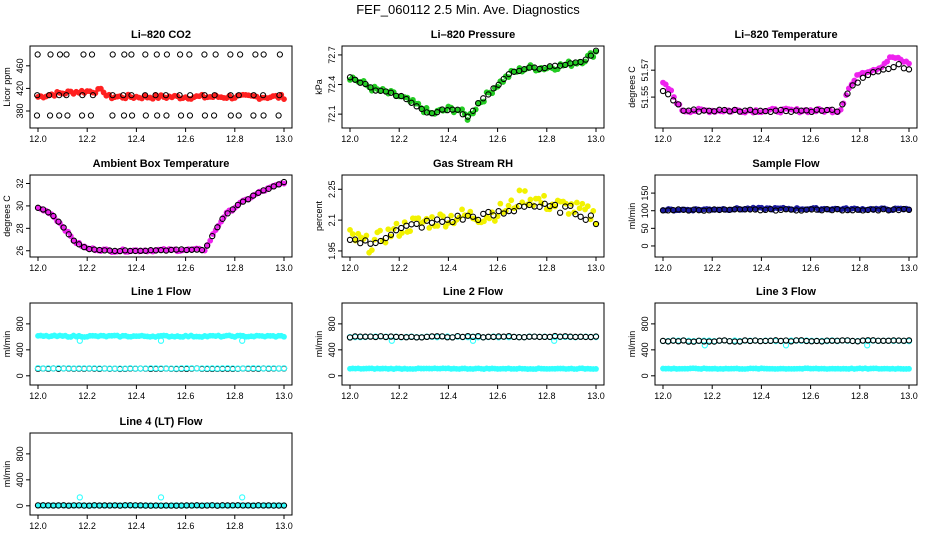  I want to click on x-tick-label: 13.0, so click(284, 268).